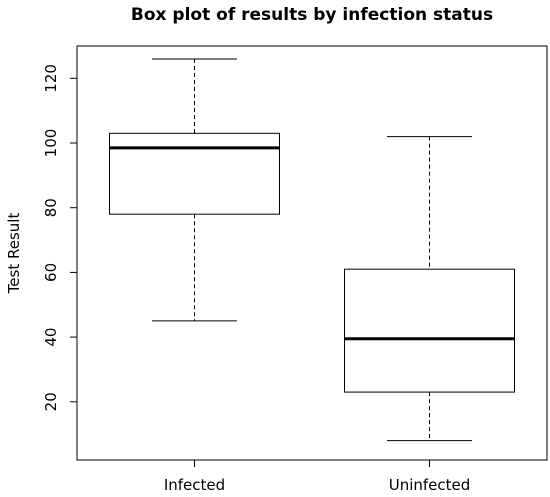 The image size is (550, 497). What do you see at coordinates (51, 207) in the screenshot?
I see `y-tick-label: 80` at bounding box center [51, 207].